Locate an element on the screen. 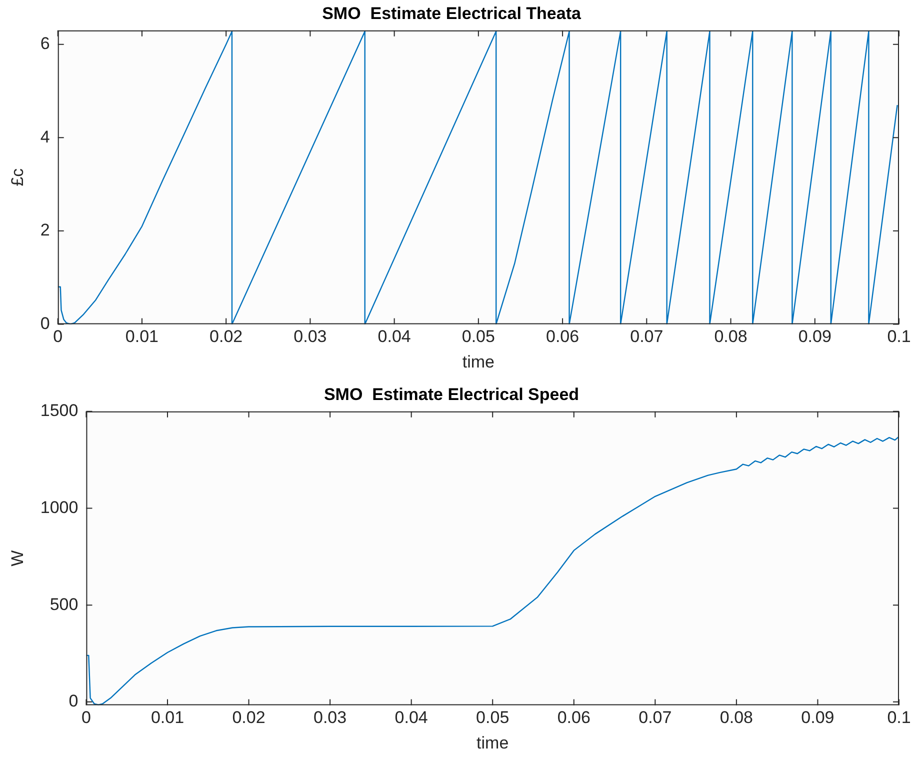 The width and height of the screenshot is (917, 763). y-tick-label: 6 is located at coordinates (45, 44).